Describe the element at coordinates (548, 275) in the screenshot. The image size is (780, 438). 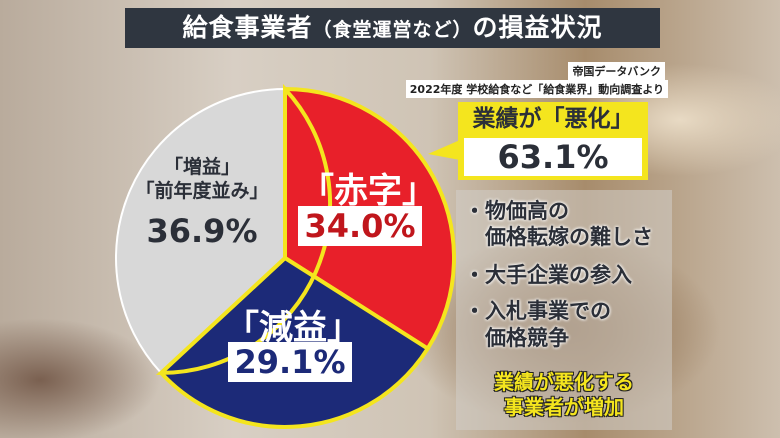
I see `reason-line: ・大手企業の参入` at that location.